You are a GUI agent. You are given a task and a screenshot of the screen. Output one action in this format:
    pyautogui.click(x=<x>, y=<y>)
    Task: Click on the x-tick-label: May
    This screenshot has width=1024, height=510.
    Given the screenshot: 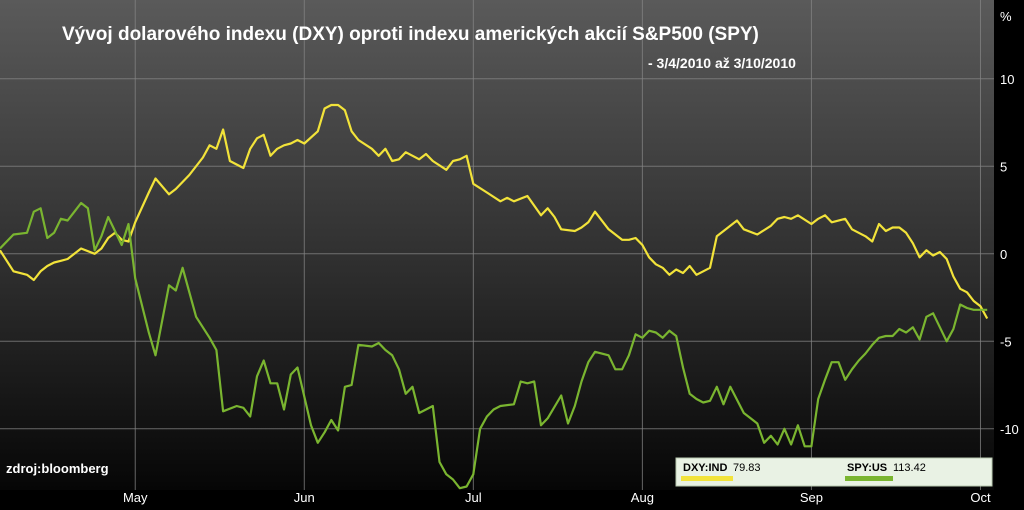 What is the action you would take?
    pyautogui.click(x=135, y=497)
    